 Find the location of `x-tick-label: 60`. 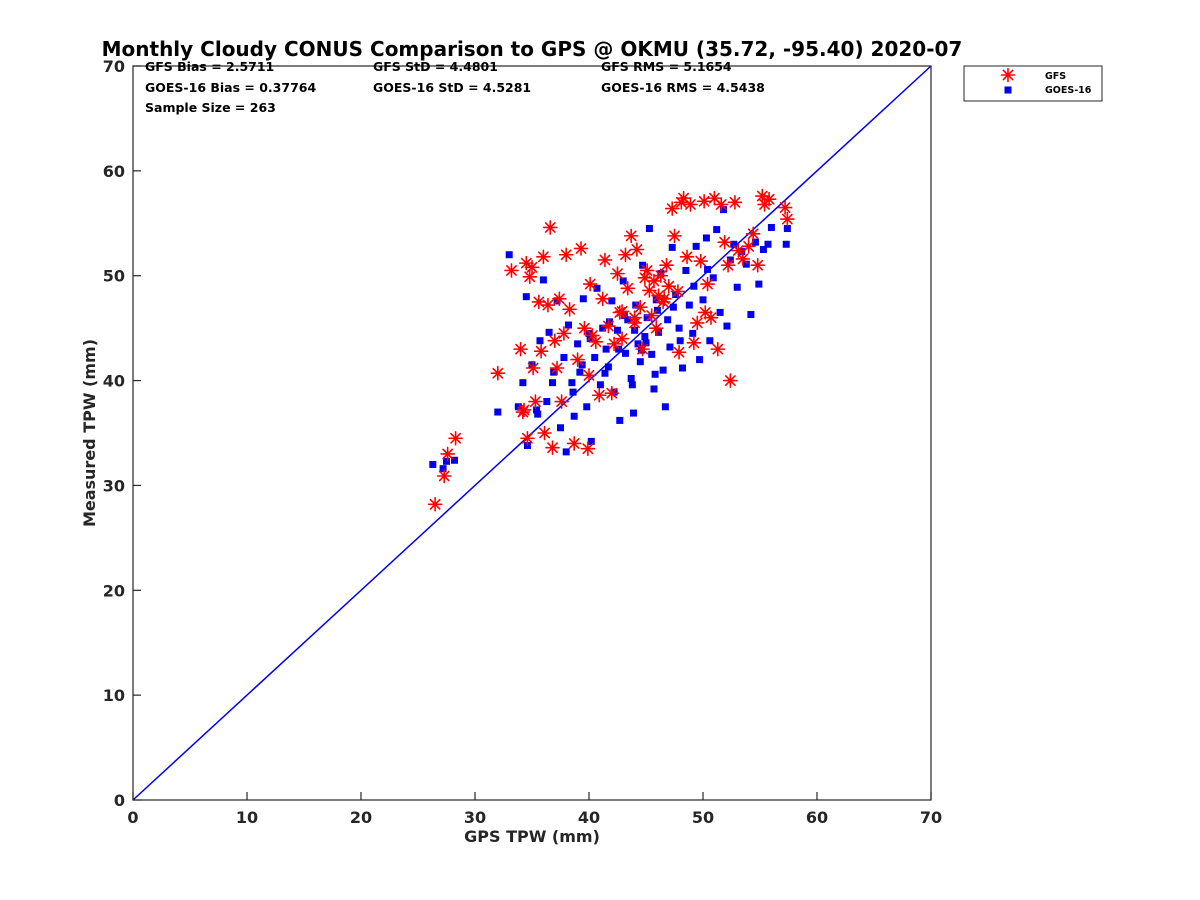

x-tick-label: 60 is located at coordinates (817, 817).